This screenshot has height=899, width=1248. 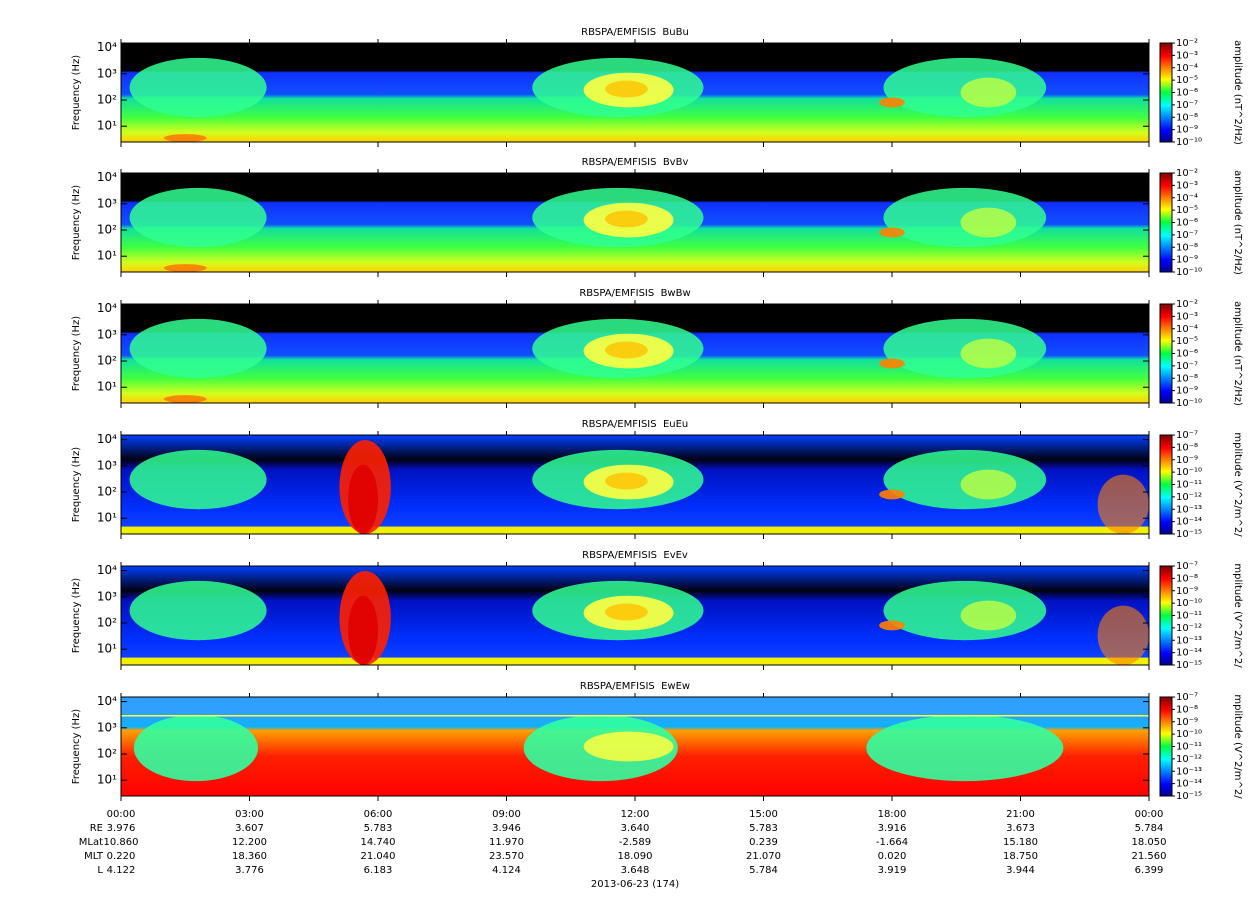 I want to click on ephemeris-value: 11.970, so click(x=506, y=842).